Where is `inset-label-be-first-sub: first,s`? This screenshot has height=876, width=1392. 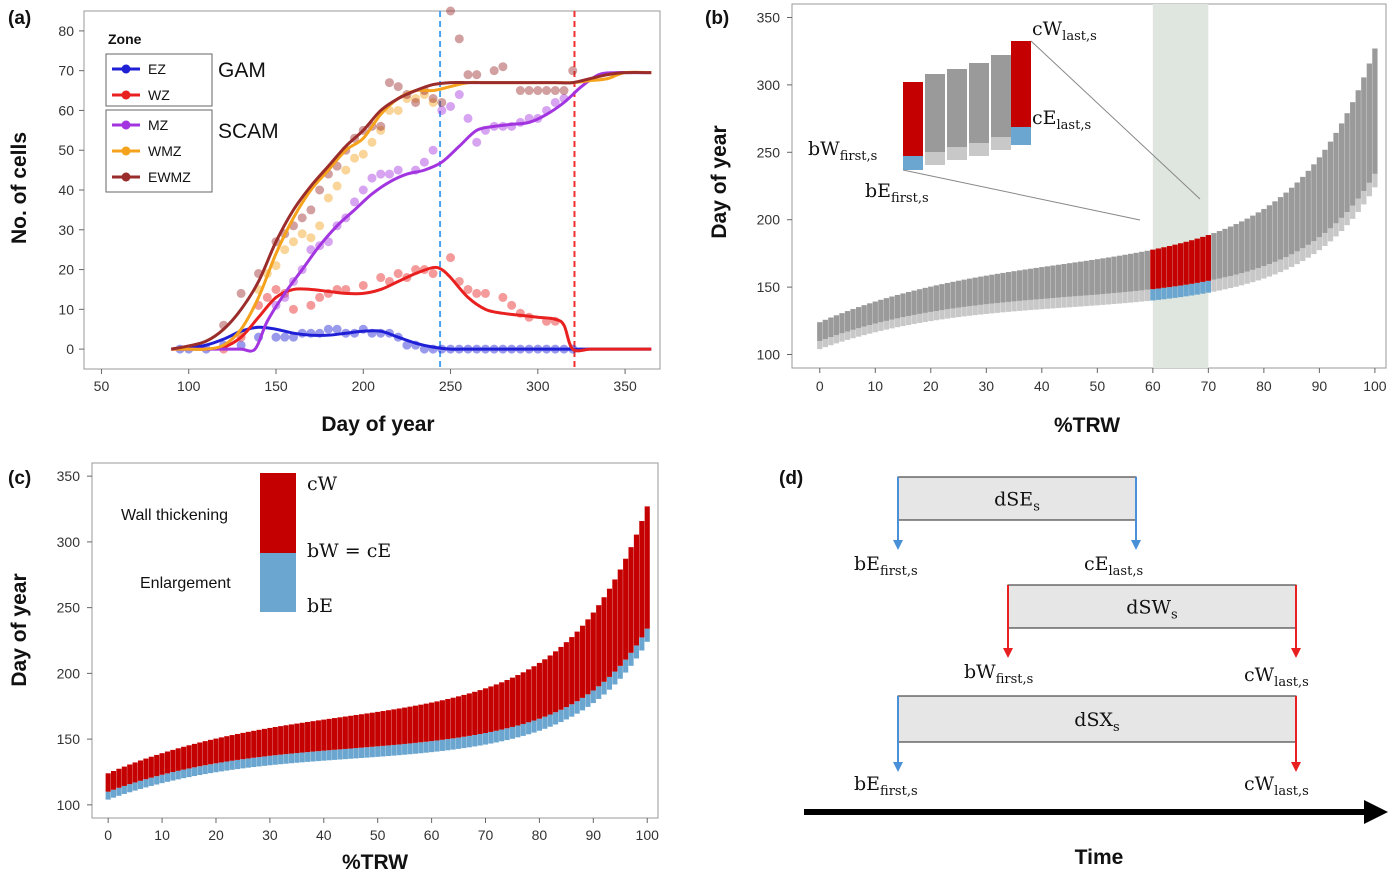 inset-label-be-first-sub: first,s is located at coordinates (910, 198).